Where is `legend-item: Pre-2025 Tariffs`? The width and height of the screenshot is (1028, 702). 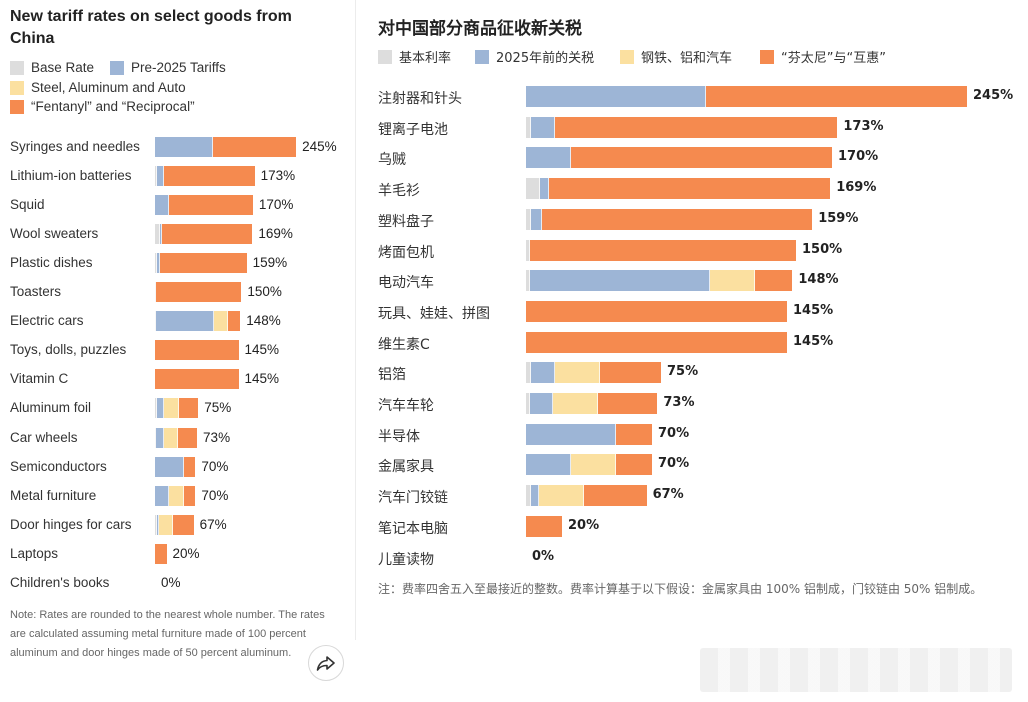
legend-item: Pre-2025 Tariffs is located at coordinates (168, 67).